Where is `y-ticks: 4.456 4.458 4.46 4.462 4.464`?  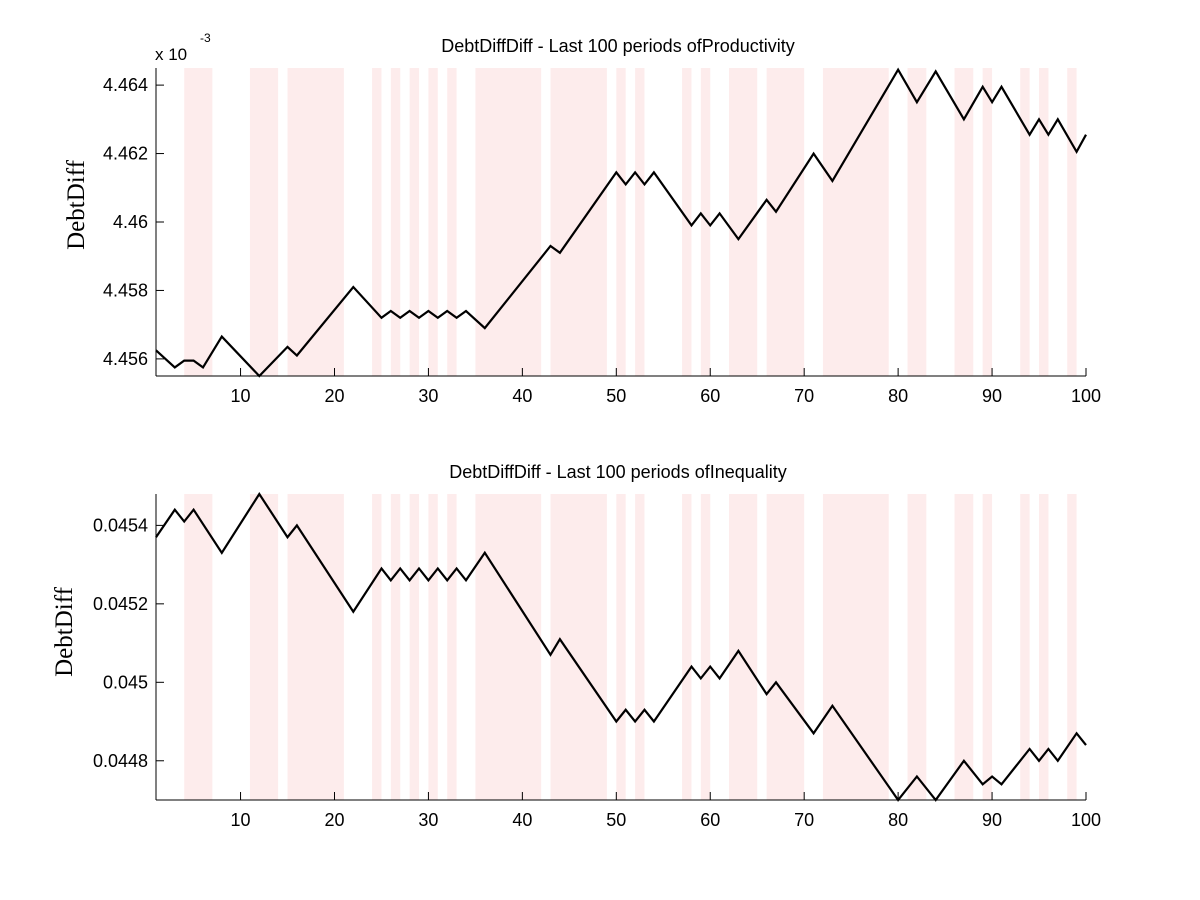
y-ticks: 4.456 4.458 4.46 4.462 4.464 is located at coordinates (133, 222).